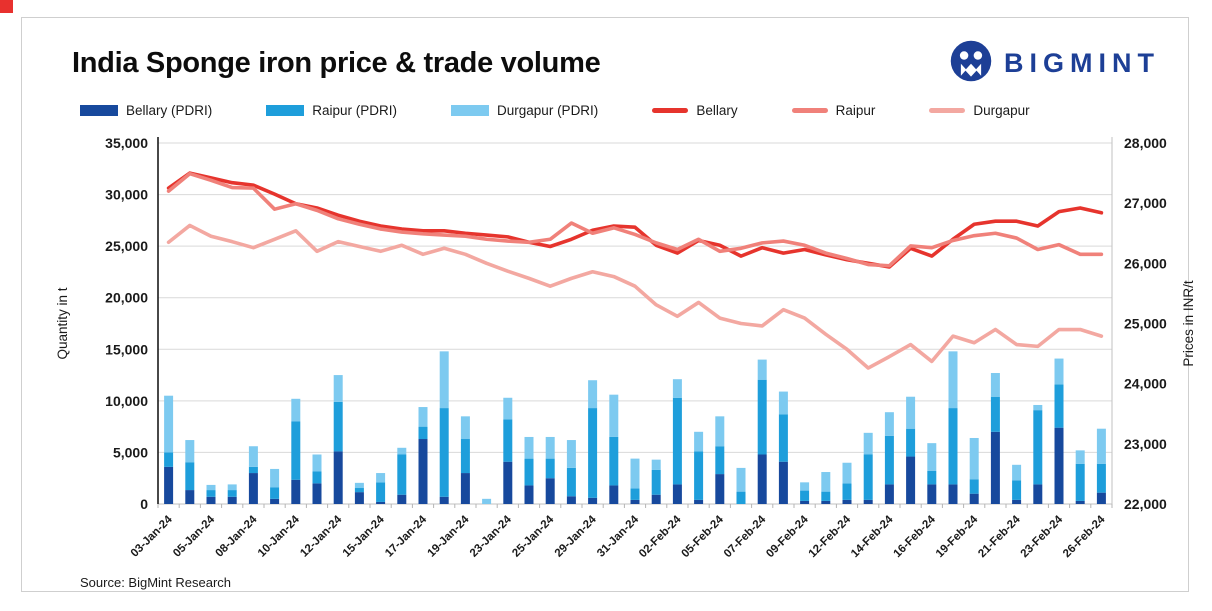 The image size is (1212, 611). What do you see at coordinates (6, 6) in the screenshot?
I see `corner-accent` at bounding box center [6, 6].